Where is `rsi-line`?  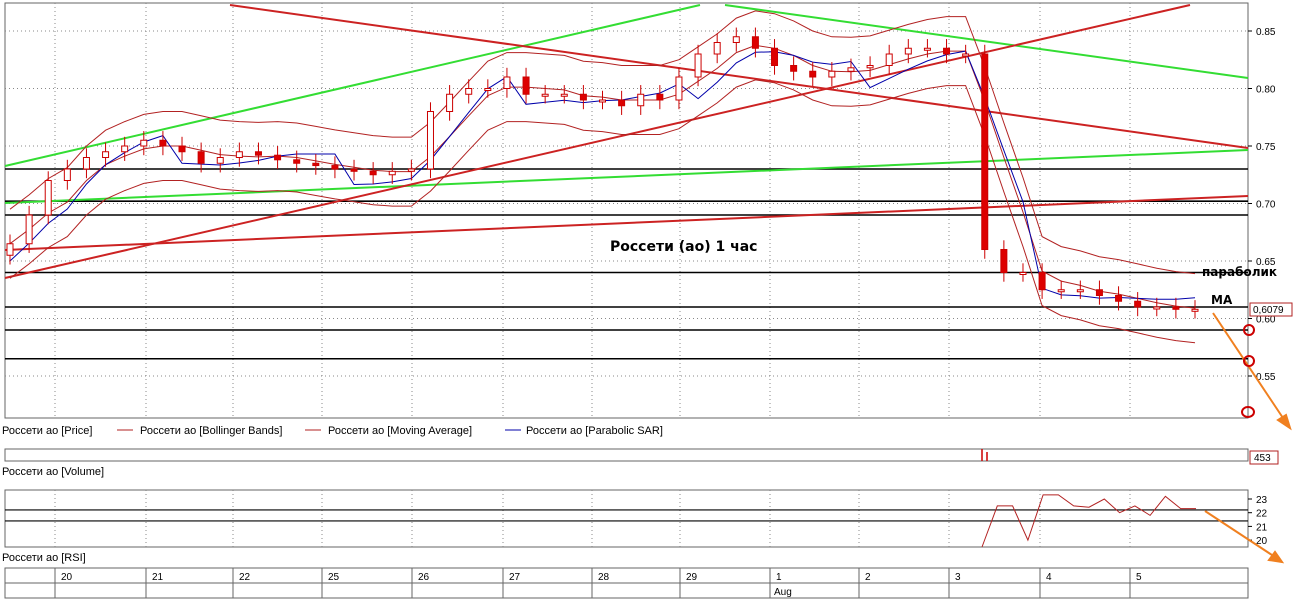 rsi-line is located at coordinates (1088, 521).